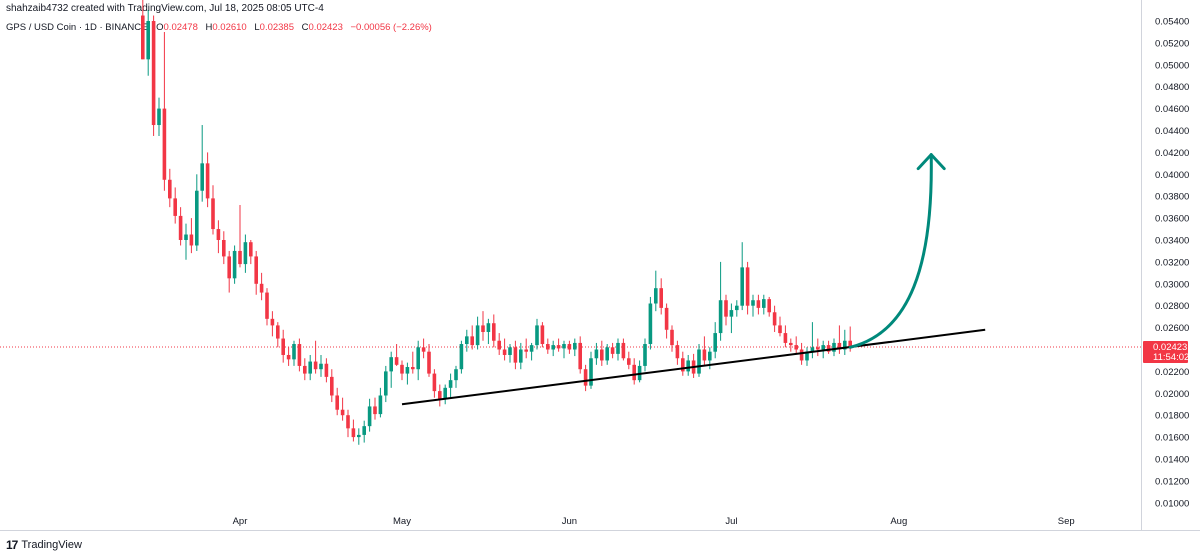  I want to click on price-tag: 0.02423 11:54:02, so click(1166, 351).